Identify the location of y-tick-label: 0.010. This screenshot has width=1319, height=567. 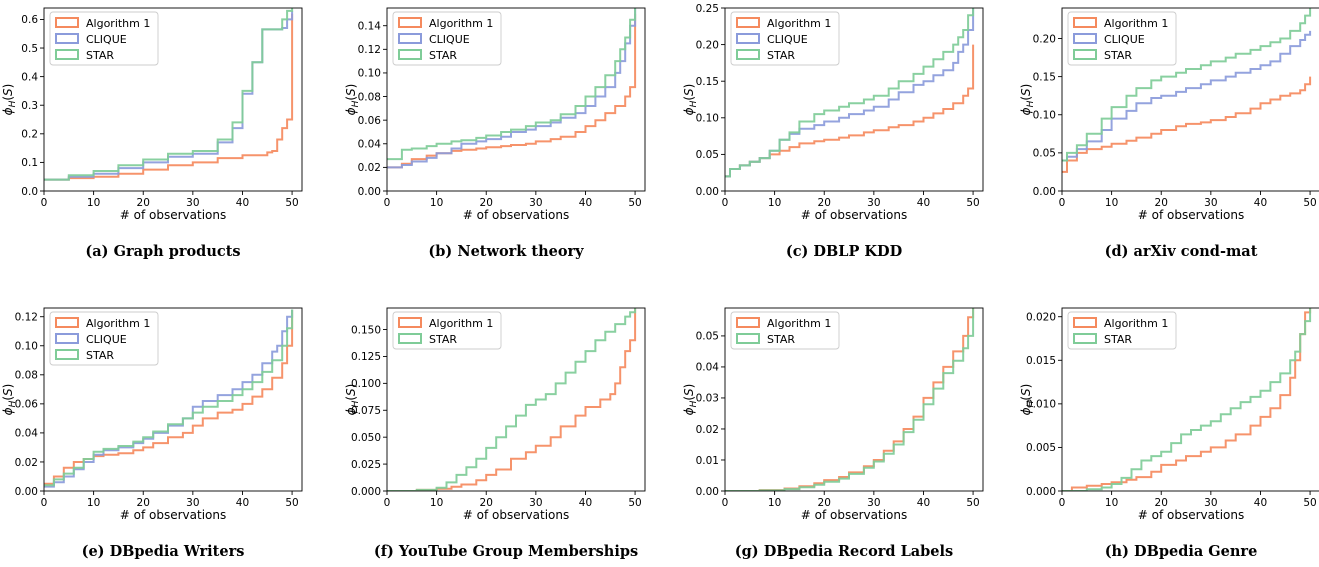
(1041, 405).